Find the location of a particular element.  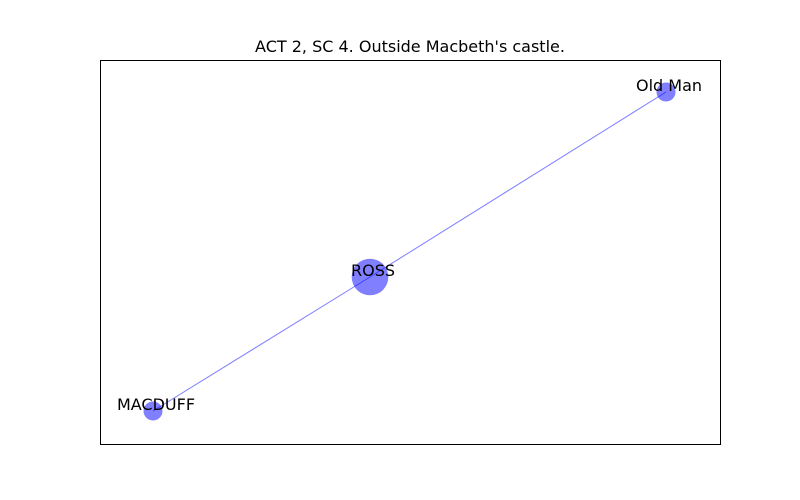

diagram-title: ACT 2, SC 4. Outside Macbeth's castle. is located at coordinates (410, 46).